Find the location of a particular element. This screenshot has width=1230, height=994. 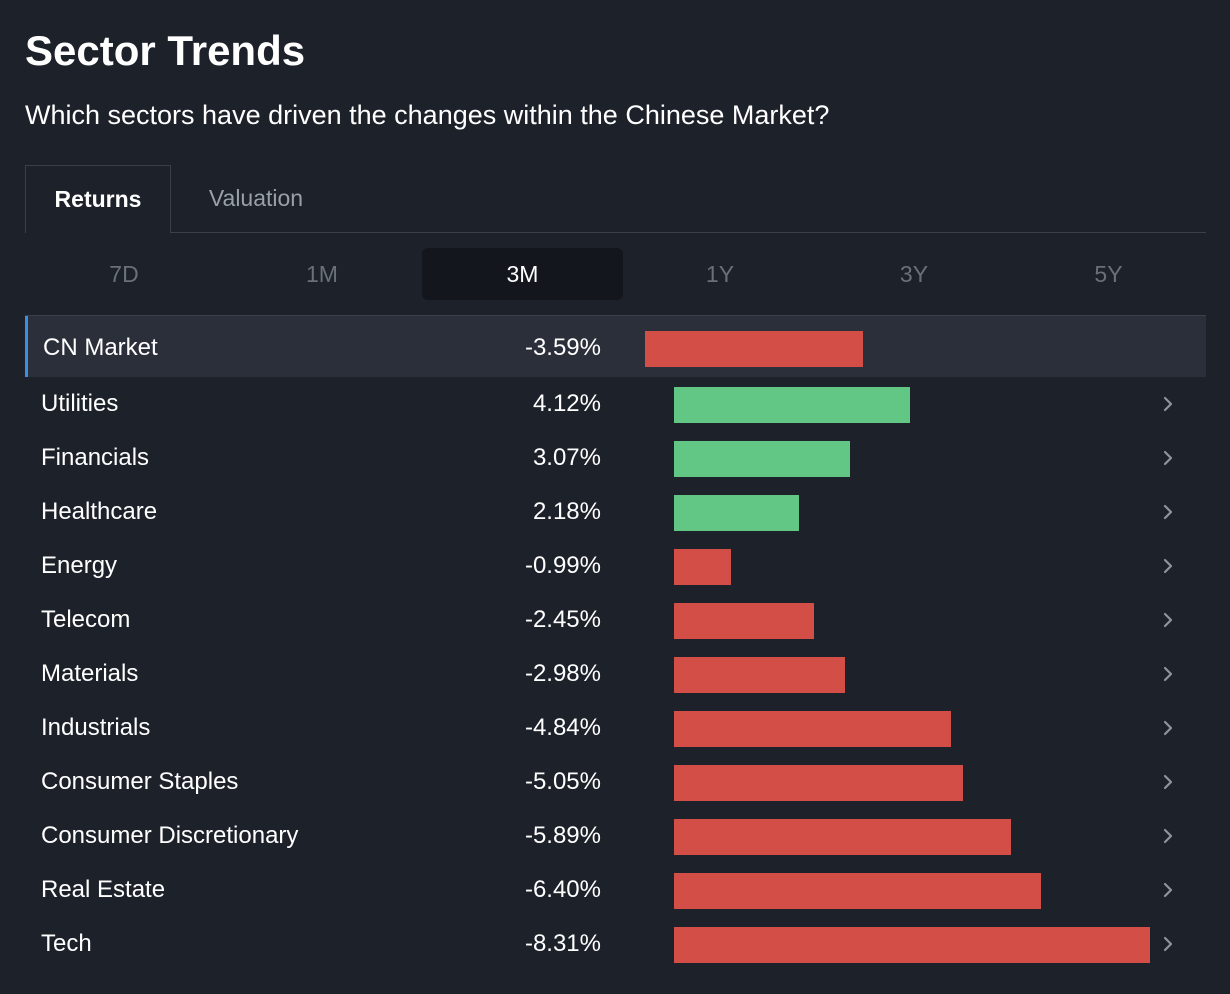

sector-value: -6.40% is located at coordinates (562, 889).